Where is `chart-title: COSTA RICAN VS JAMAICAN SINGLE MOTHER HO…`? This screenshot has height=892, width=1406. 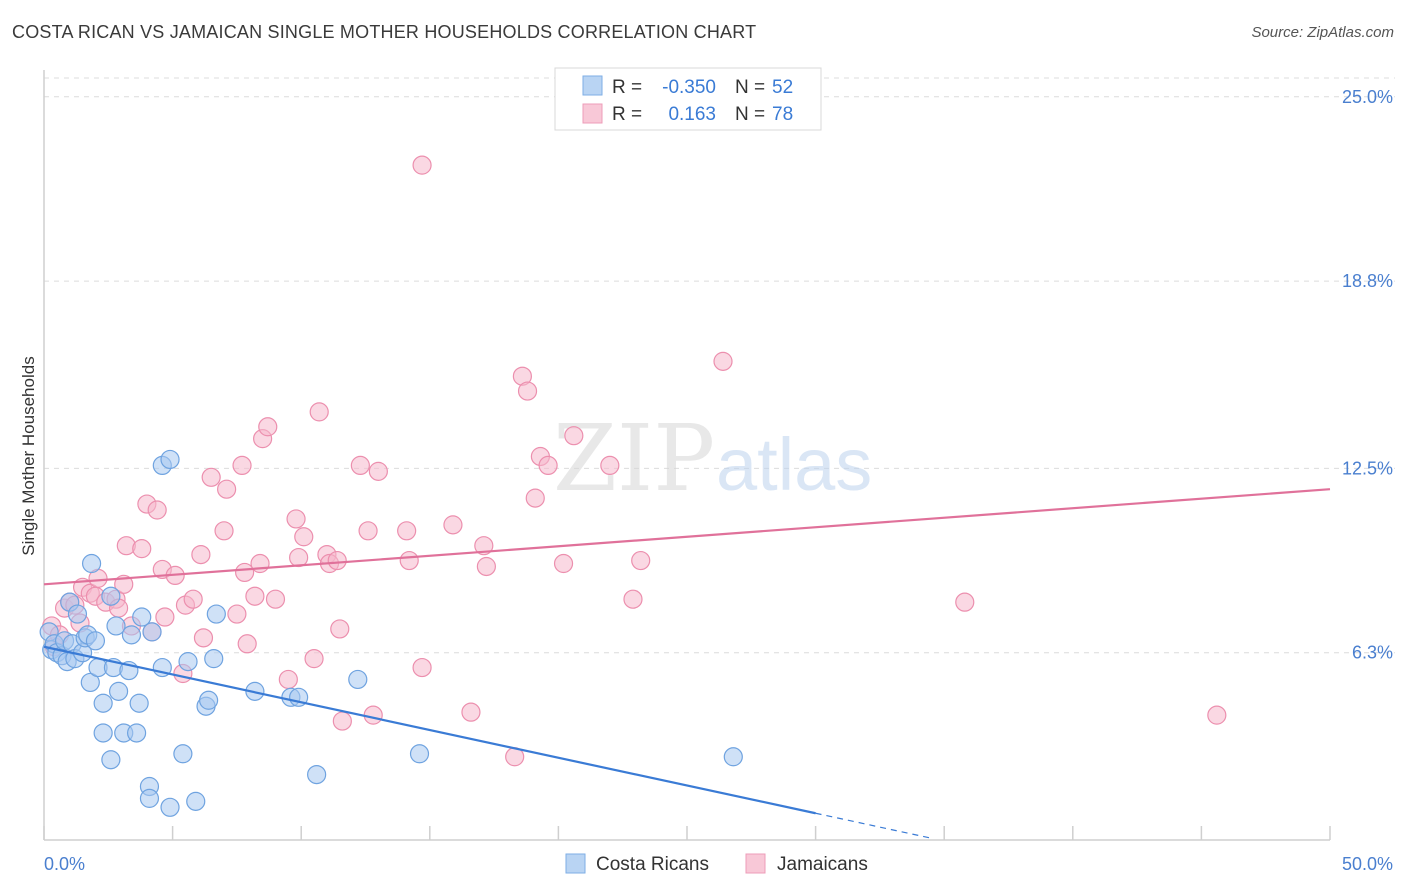
chart-title: COSTA RICAN VS JAMAICAN SINGLE MOTHER HO… is located at coordinates (384, 32).